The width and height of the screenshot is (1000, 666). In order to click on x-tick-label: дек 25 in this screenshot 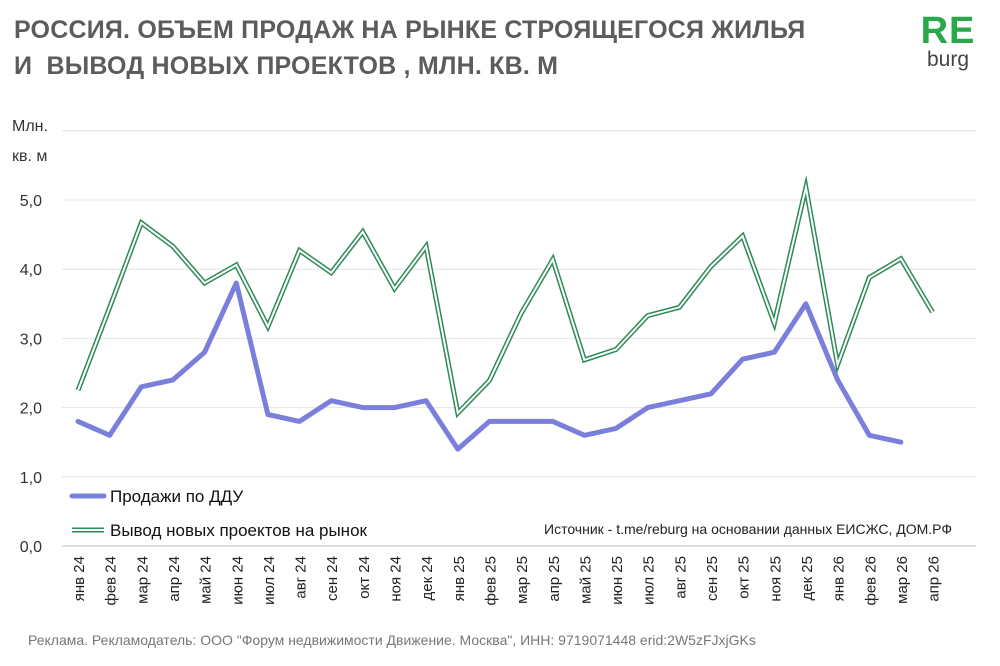, I will do `click(807, 578)`.